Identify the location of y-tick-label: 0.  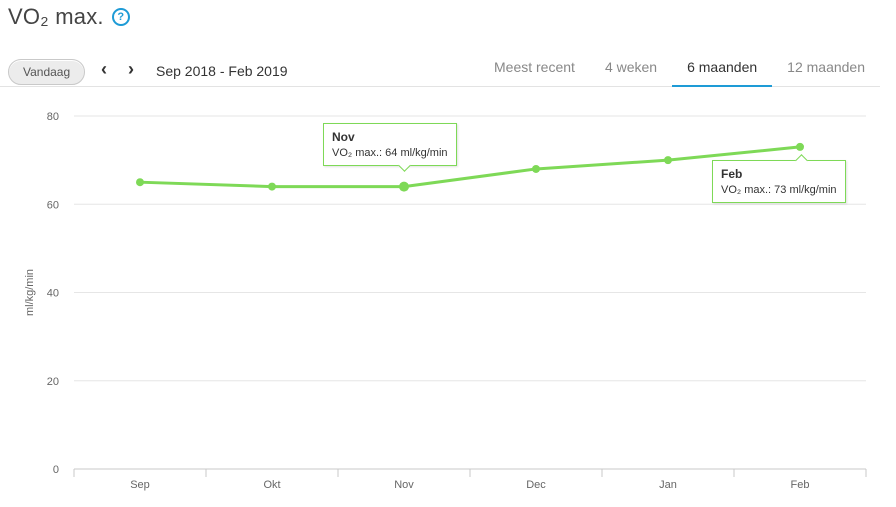
(56, 470).